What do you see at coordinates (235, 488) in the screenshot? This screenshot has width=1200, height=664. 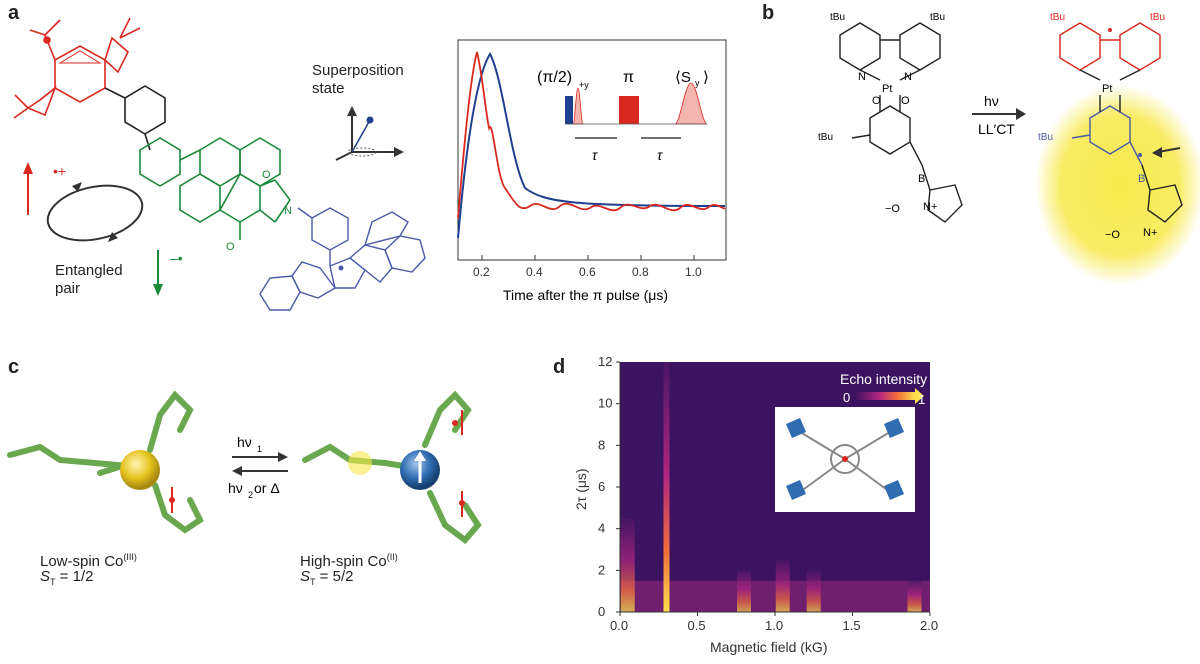 I see `arrow-hv2: hν` at bounding box center [235, 488].